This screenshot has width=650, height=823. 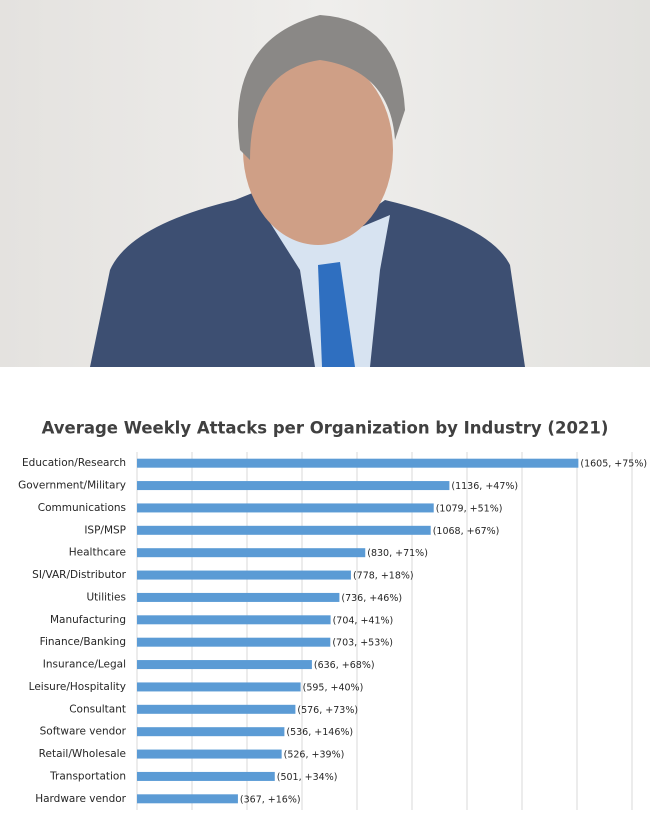 What do you see at coordinates (80, 799) in the screenshot?
I see `y-tick-label: Hardware vendor` at bounding box center [80, 799].